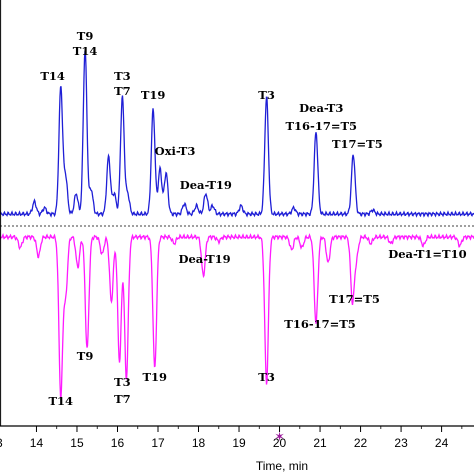 The image size is (474, 474). I want to click on peak-label-upper: Dea-T3, so click(321, 108).